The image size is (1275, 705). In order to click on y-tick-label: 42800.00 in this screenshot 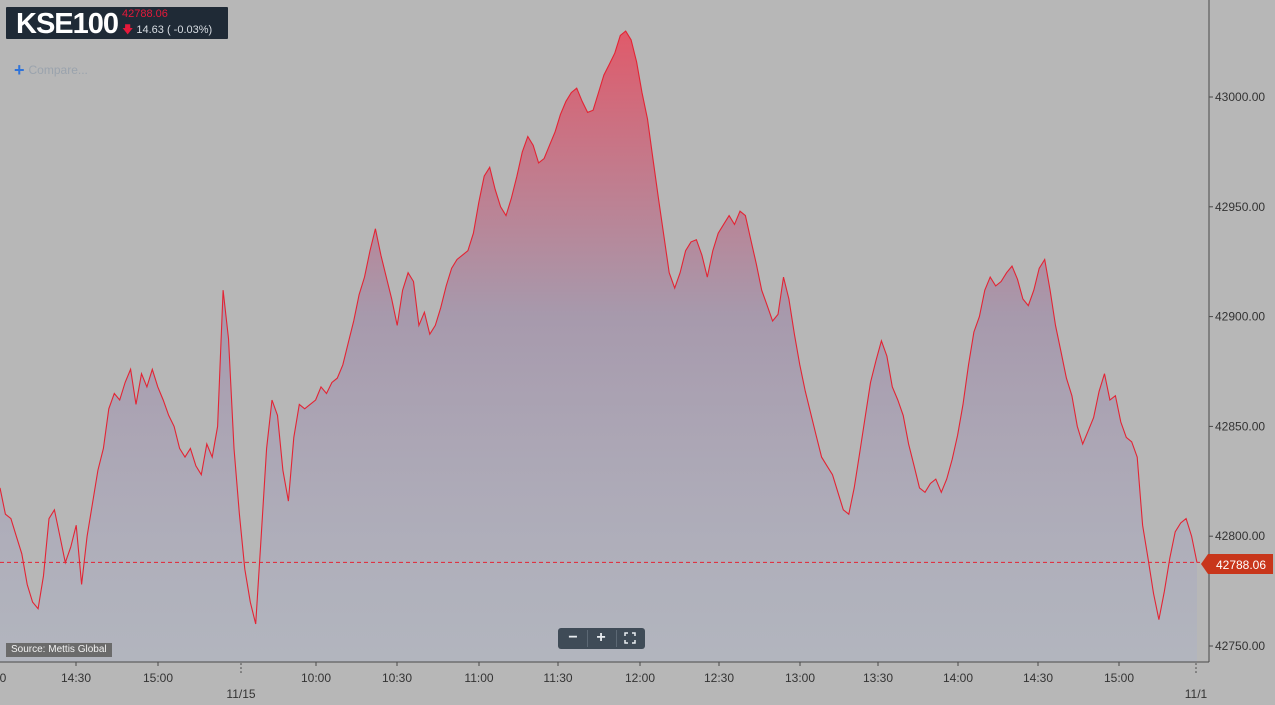, I will do `click(1240, 536)`.